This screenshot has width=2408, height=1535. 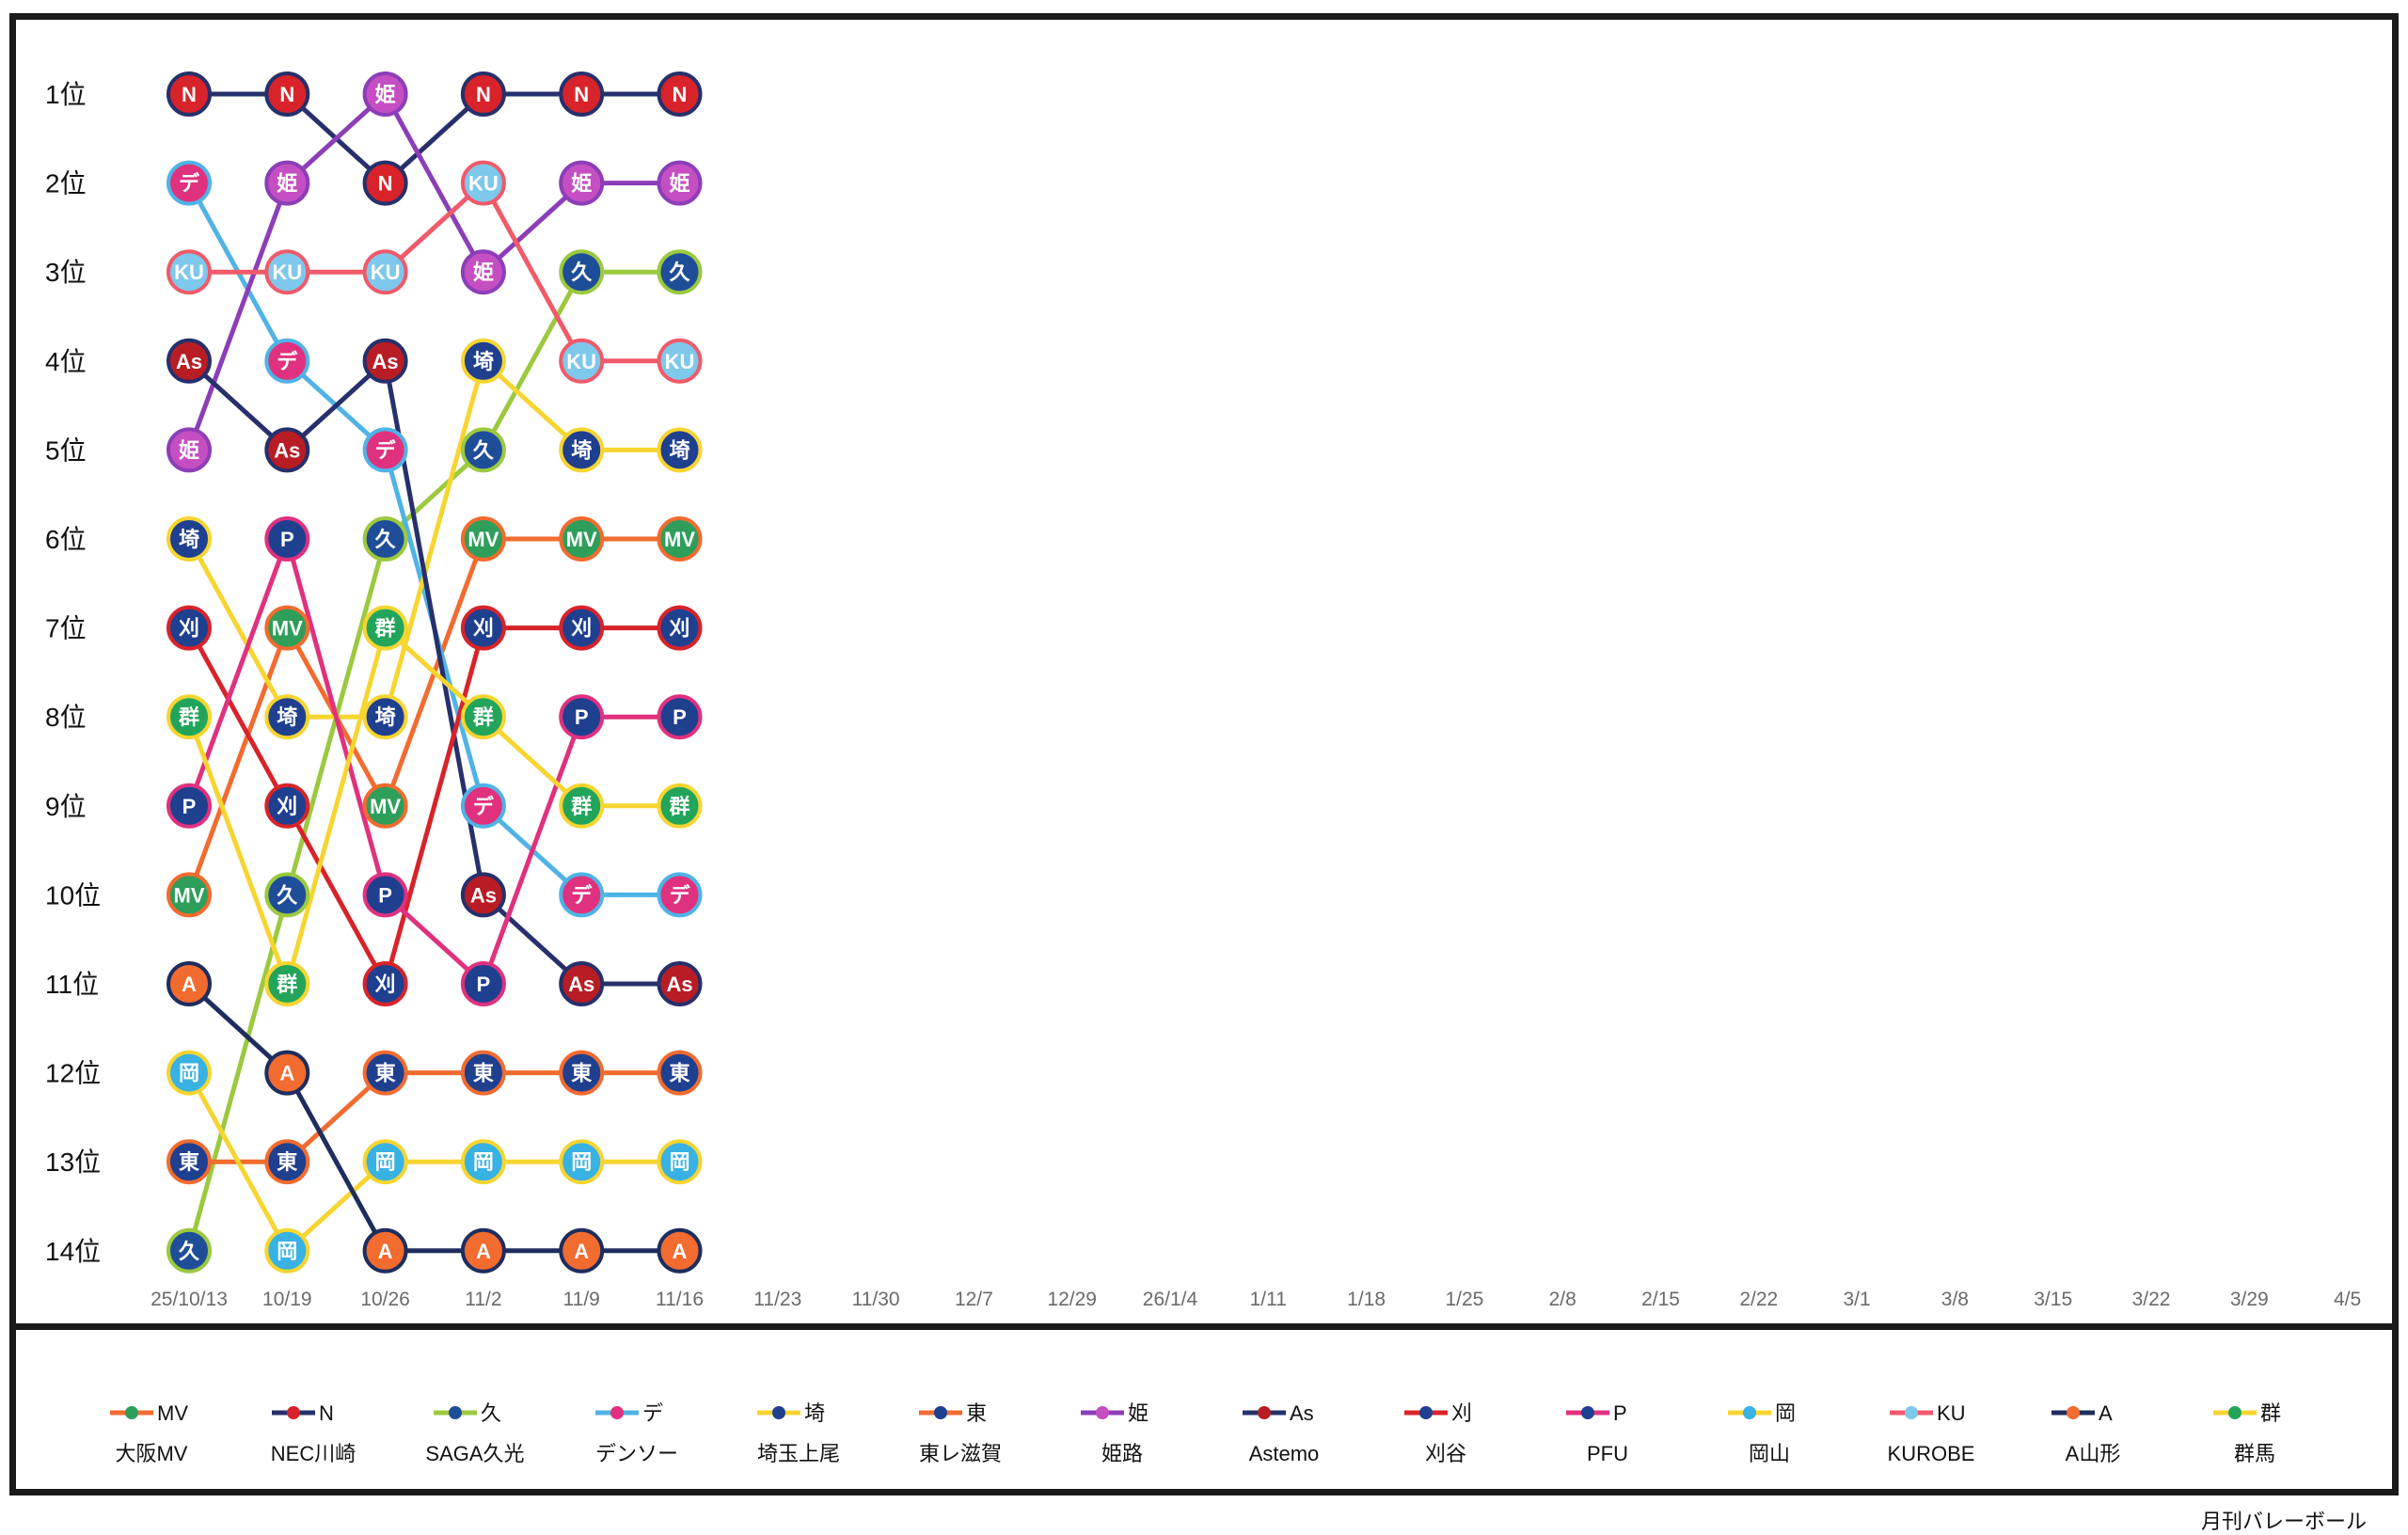 What do you see at coordinates (66, 183) in the screenshot?
I see `rank-label: 2位` at bounding box center [66, 183].